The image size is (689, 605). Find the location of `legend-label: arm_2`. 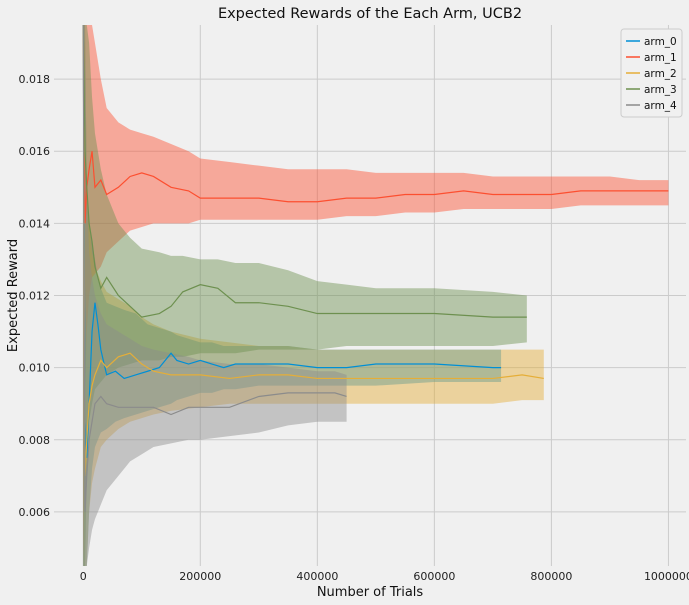

legend-label: arm_2 is located at coordinates (660, 74).